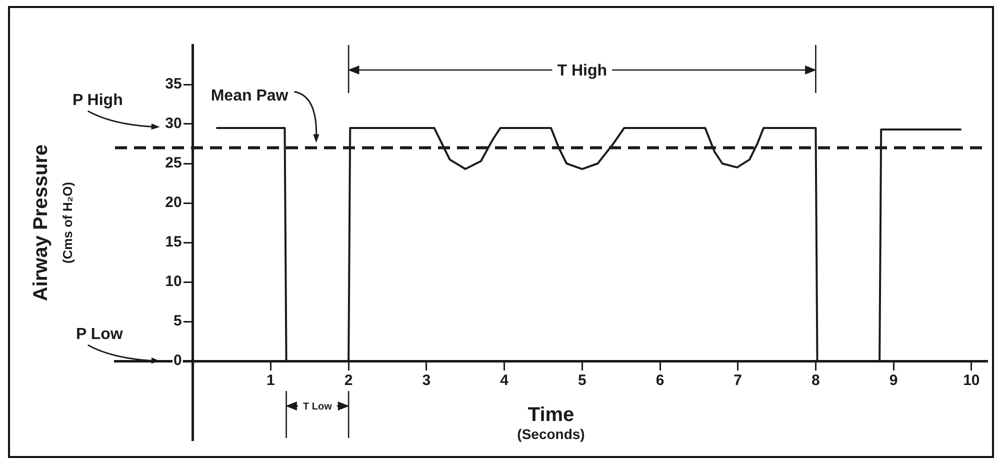 Image resolution: width=997 pixels, height=464 pixels. Describe the element at coordinates (178, 321) in the screenshot. I see `y-tick-label: 5` at that location.